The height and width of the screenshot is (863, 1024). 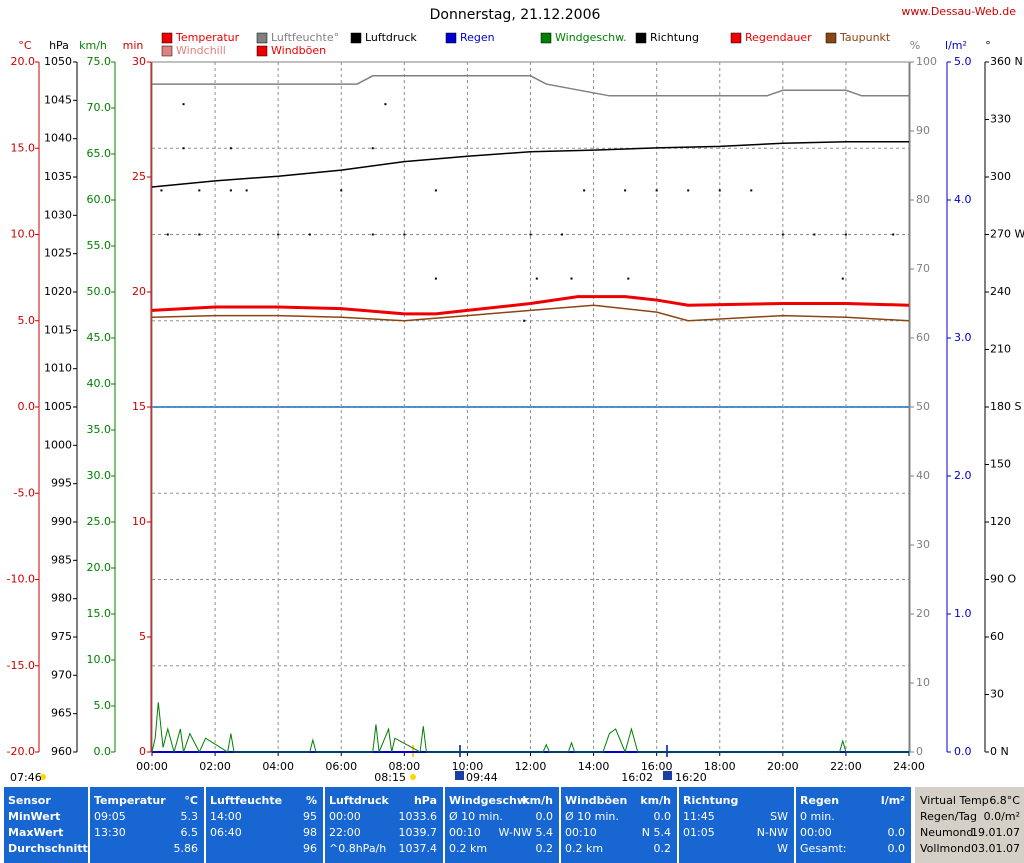 I want to click on x-tick-label: 02:00, so click(x=215, y=766).